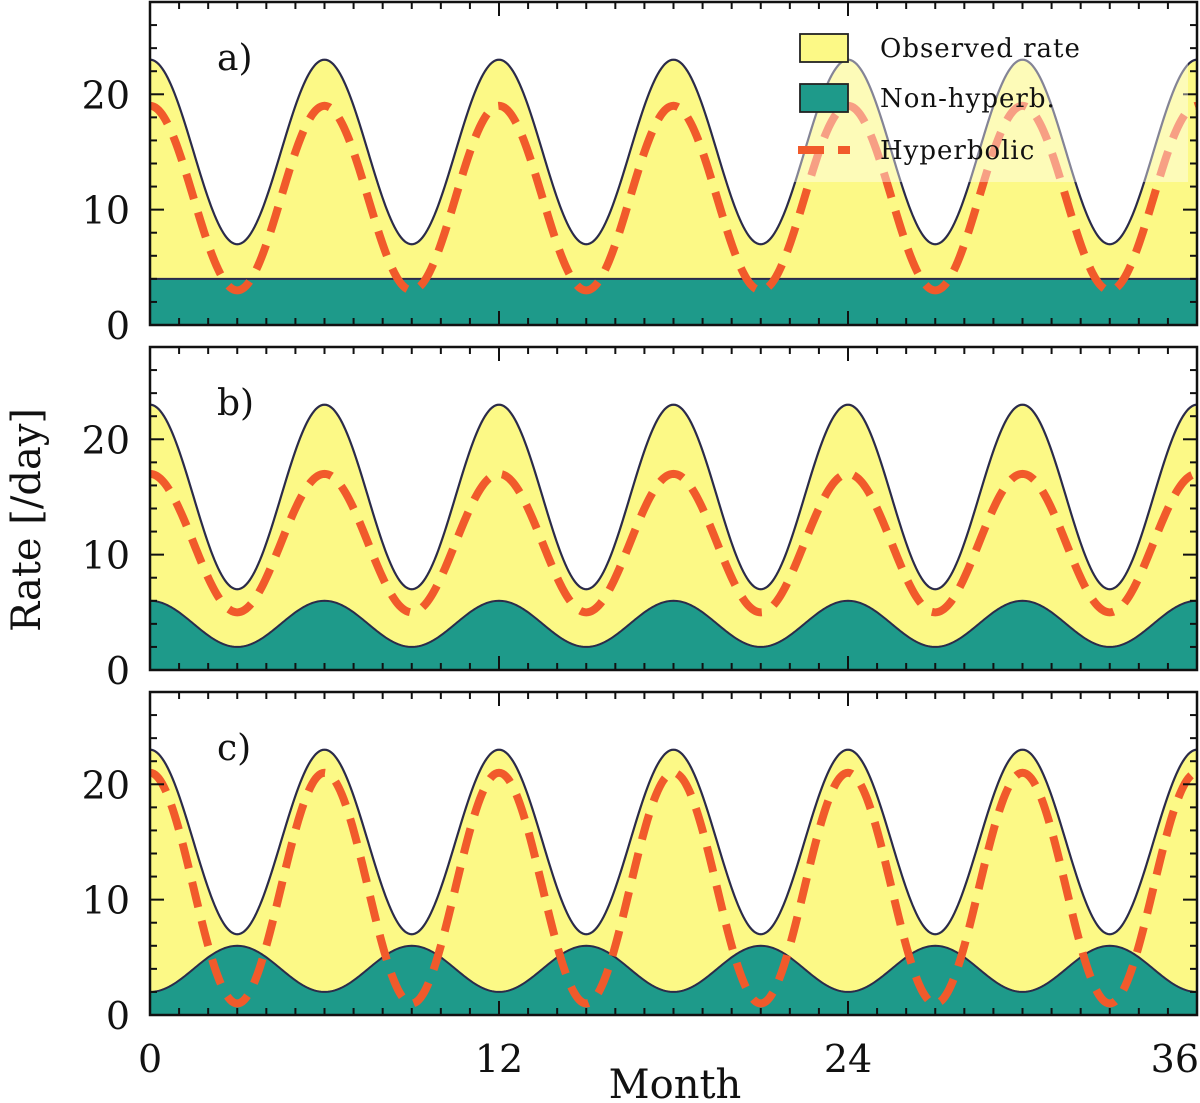 The image size is (1200, 1103). I want to click on legend-label: Hyperbolic, so click(957, 151).